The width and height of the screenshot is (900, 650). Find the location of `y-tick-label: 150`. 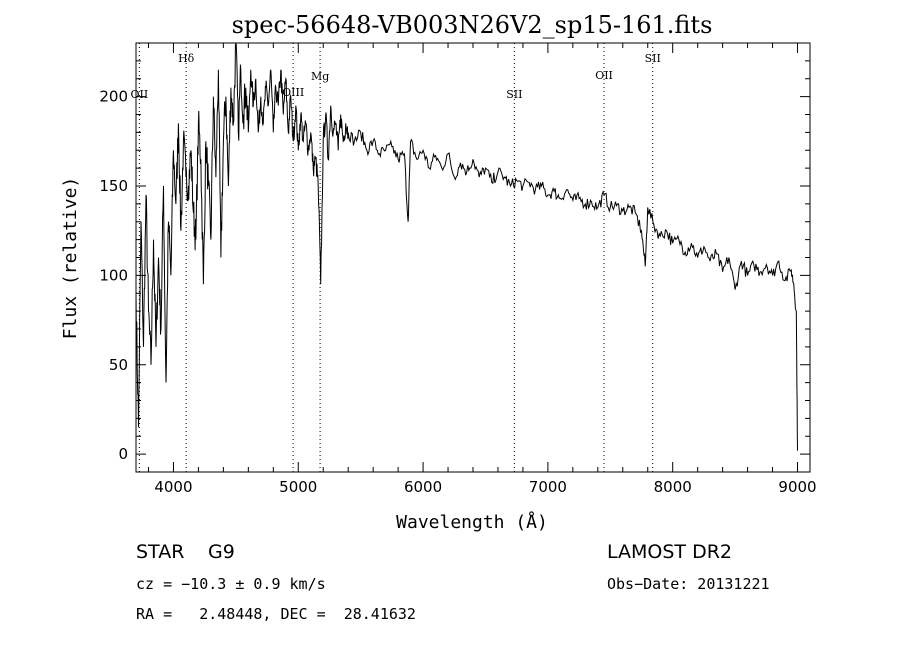

y-tick-label: 150 is located at coordinates (113, 186).